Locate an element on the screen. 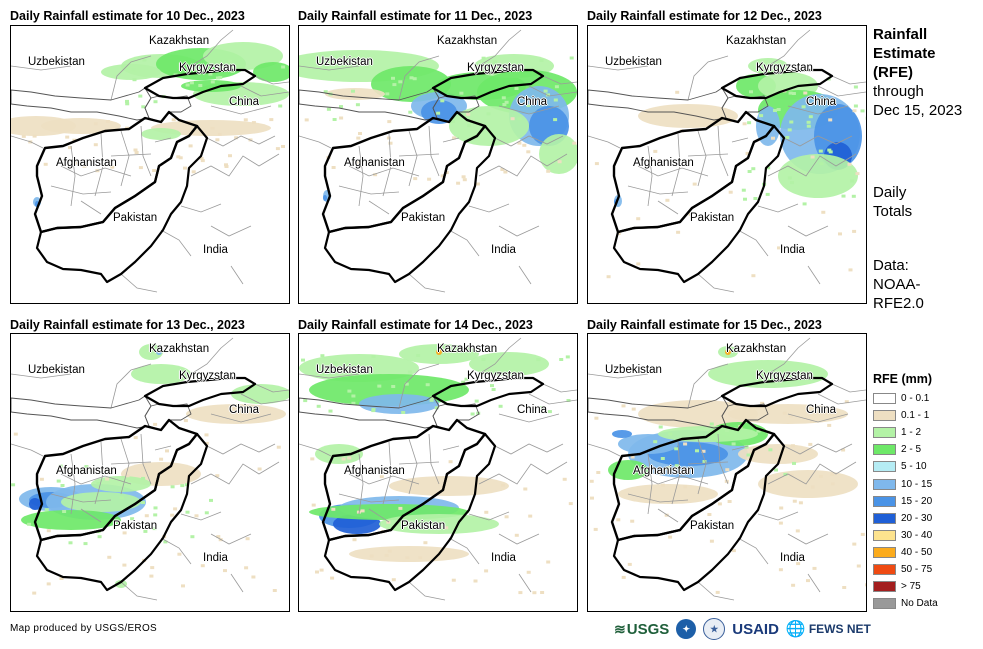  data-source-note: Data: NOAA- RFE2.0 is located at coordinates (898, 284).